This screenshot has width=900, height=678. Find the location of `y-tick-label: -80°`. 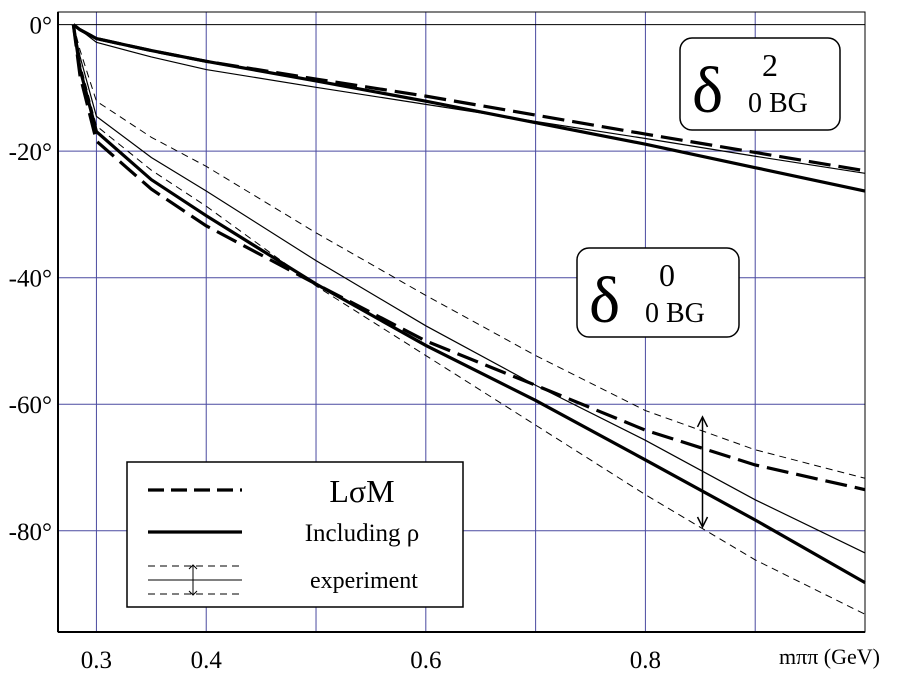

y-tick-label: -80° is located at coordinates (30, 532).